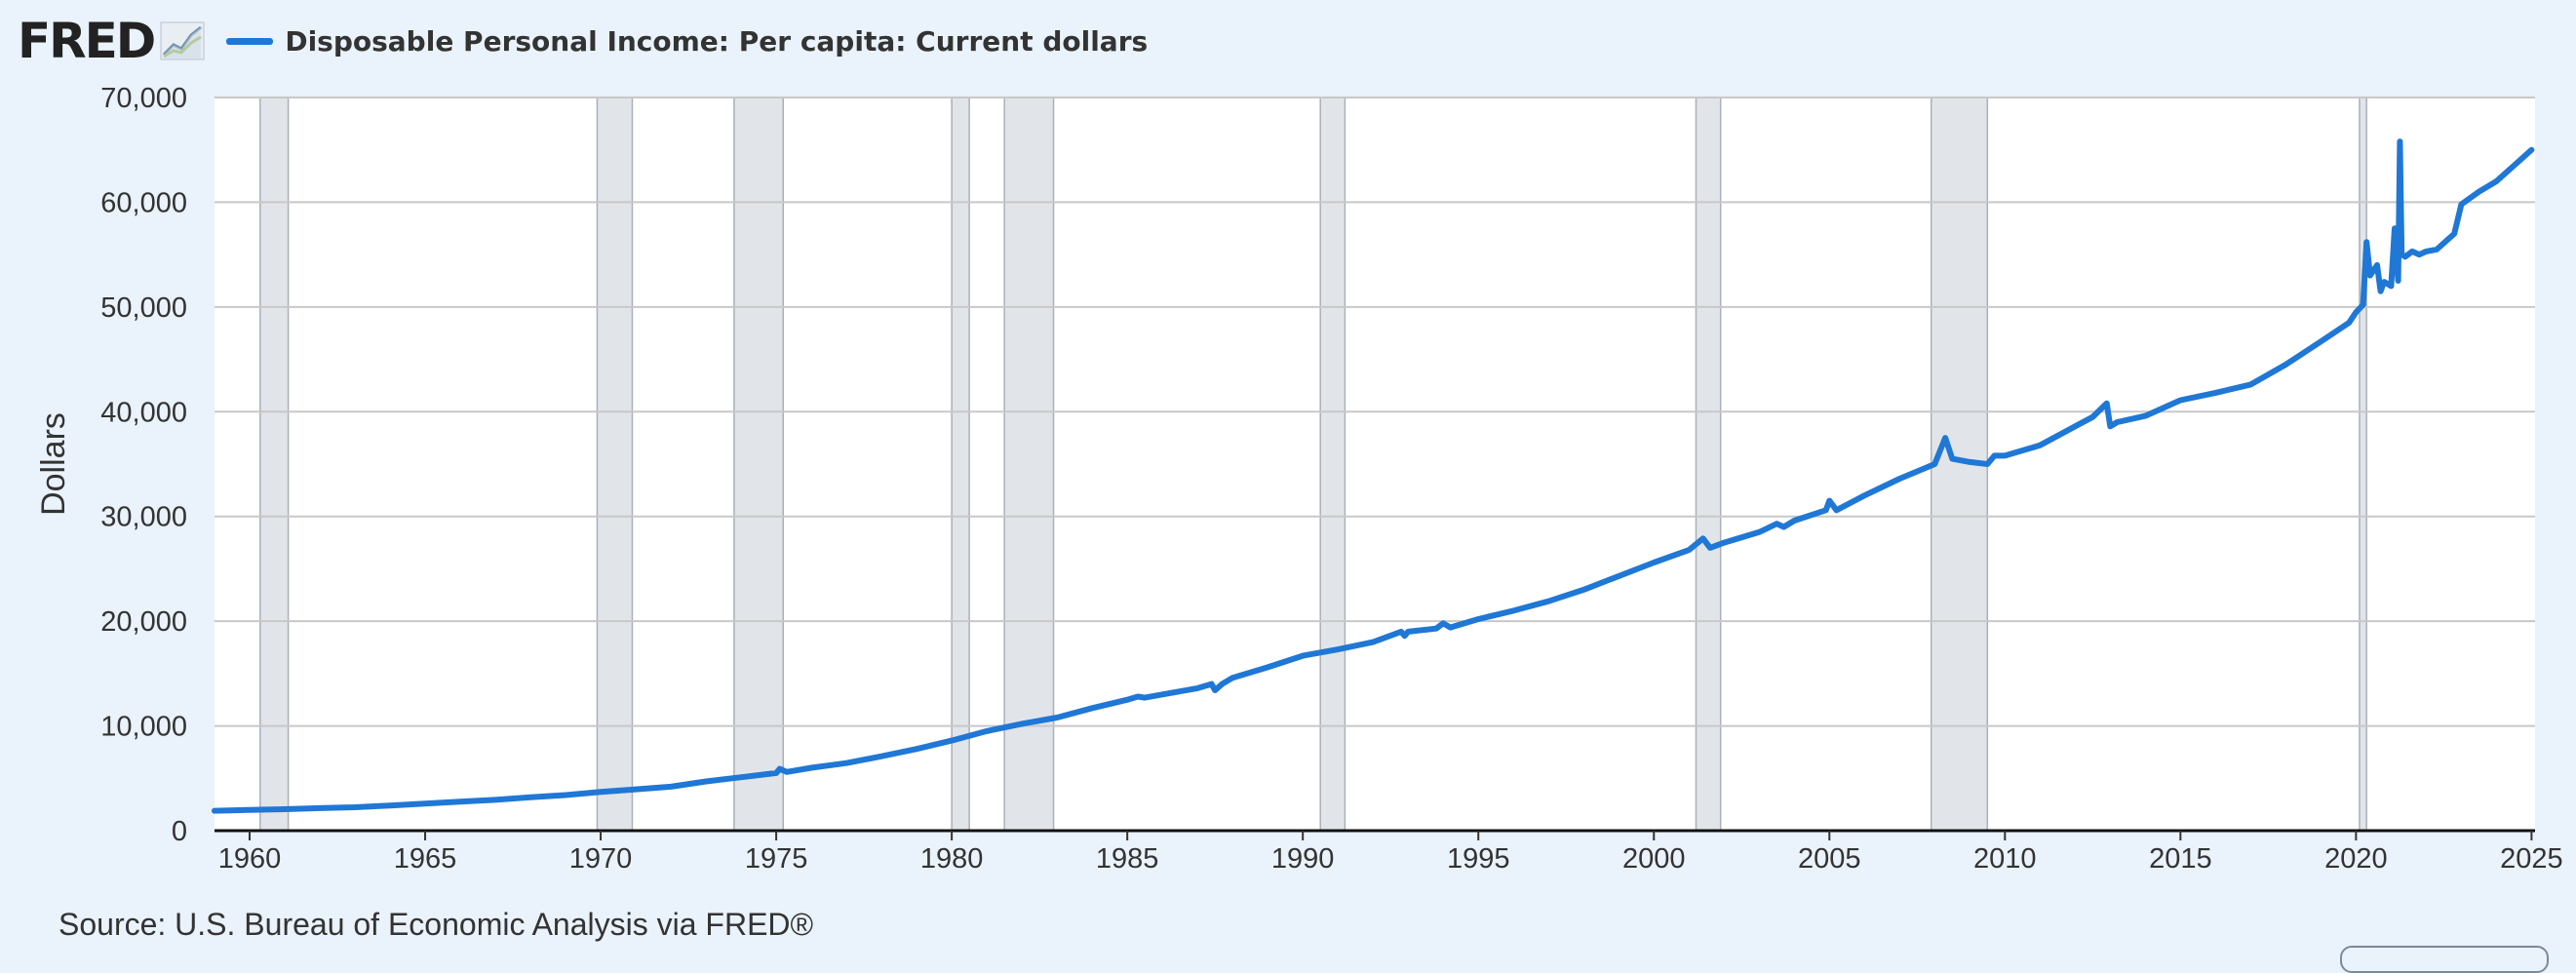  Describe the element at coordinates (2531, 859) in the screenshot. I see `x-tick-label: 2025` at that location.